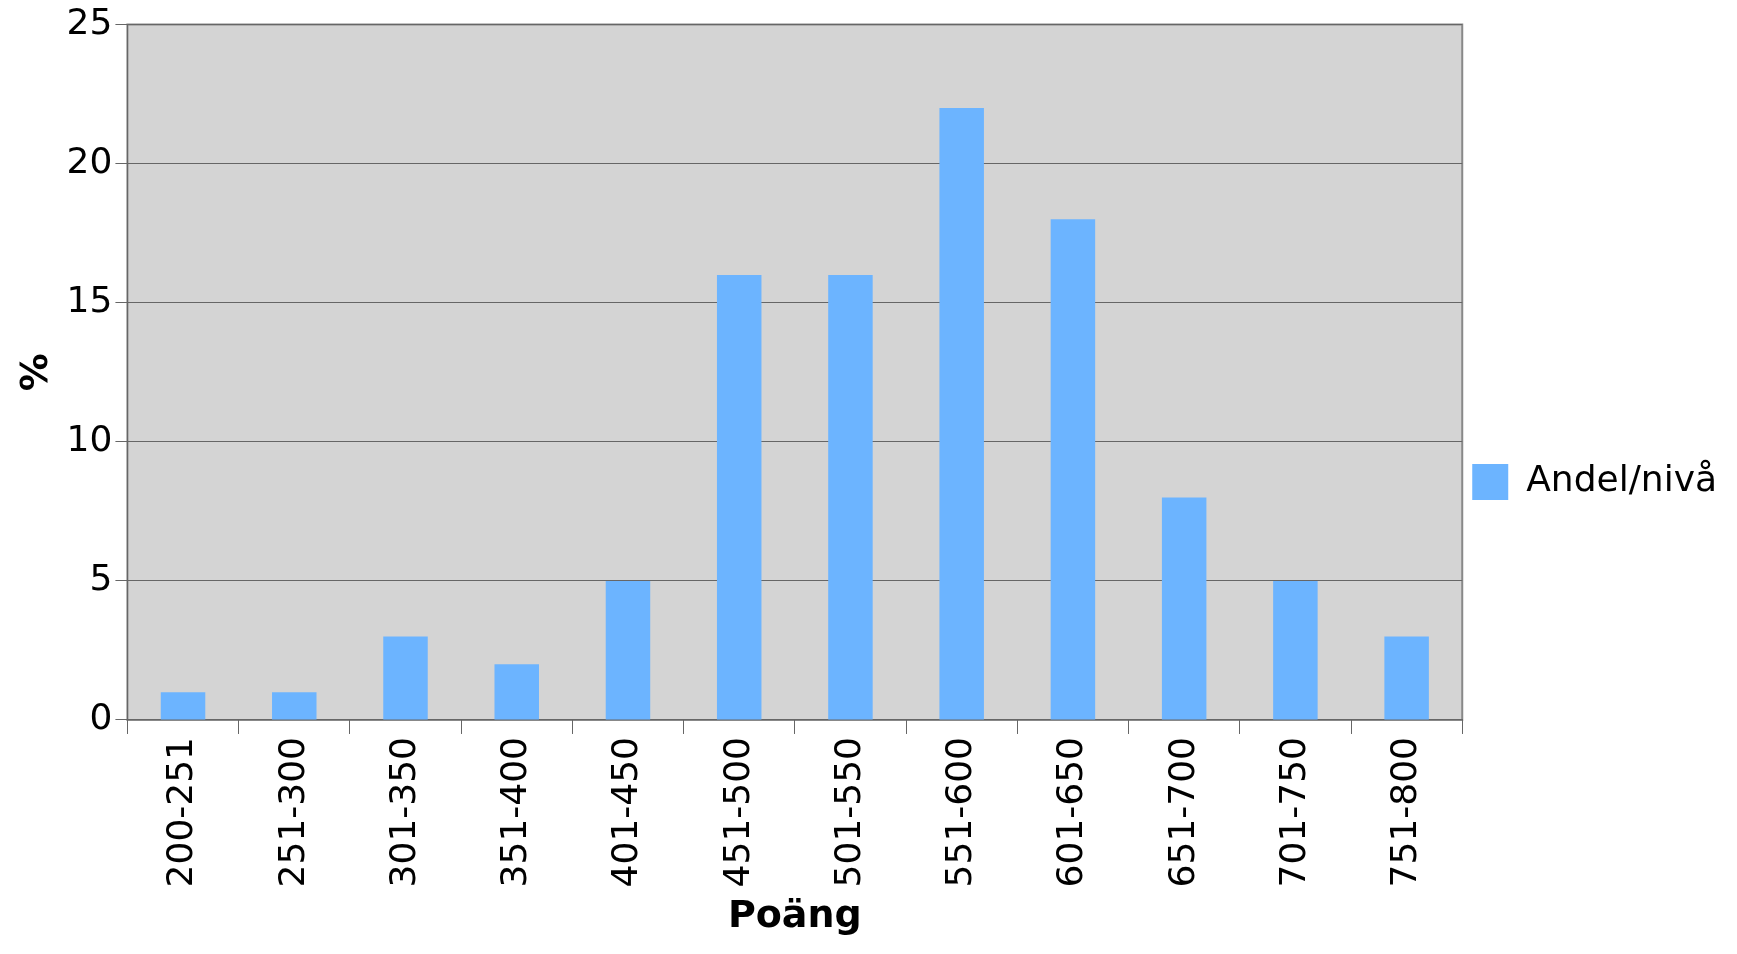  What do you see at coordinates (959, 812) in the screenshot?
I see `x-tick-label: 551-600` at bounding box center [959, 812].